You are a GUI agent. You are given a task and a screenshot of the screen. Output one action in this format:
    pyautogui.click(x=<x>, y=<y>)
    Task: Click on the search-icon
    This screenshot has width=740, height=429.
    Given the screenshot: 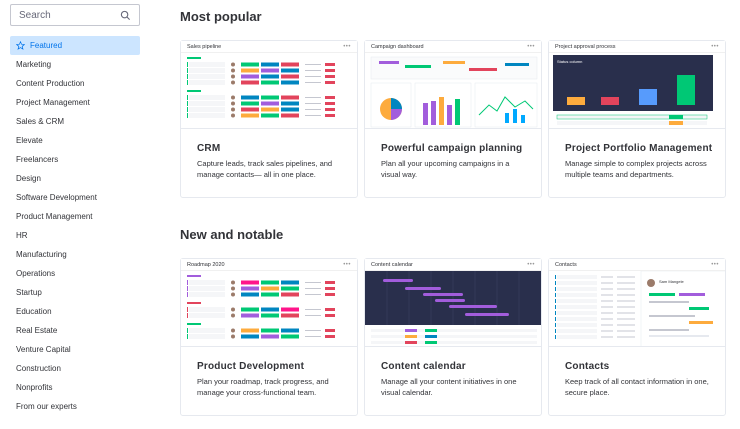 What is the action you would take?
    pyautogui.click(x=125, y=15)
    